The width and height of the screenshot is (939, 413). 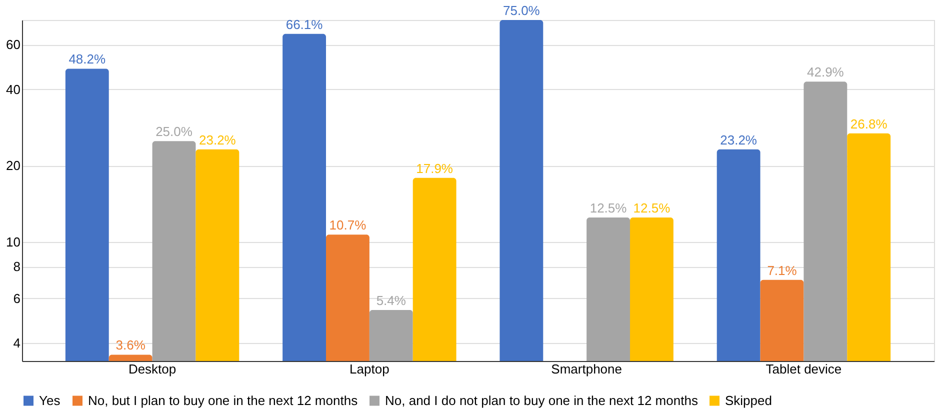 I want to click on x-tick-label: Desktop, so click(x=152, y=369).